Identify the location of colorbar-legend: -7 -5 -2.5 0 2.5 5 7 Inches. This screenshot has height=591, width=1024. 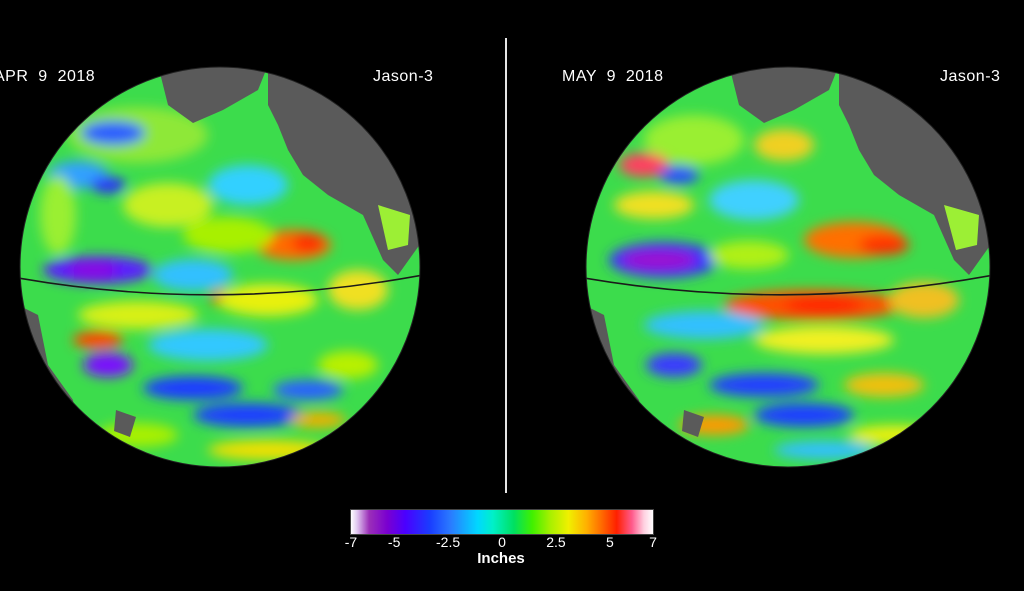
(500, 545).